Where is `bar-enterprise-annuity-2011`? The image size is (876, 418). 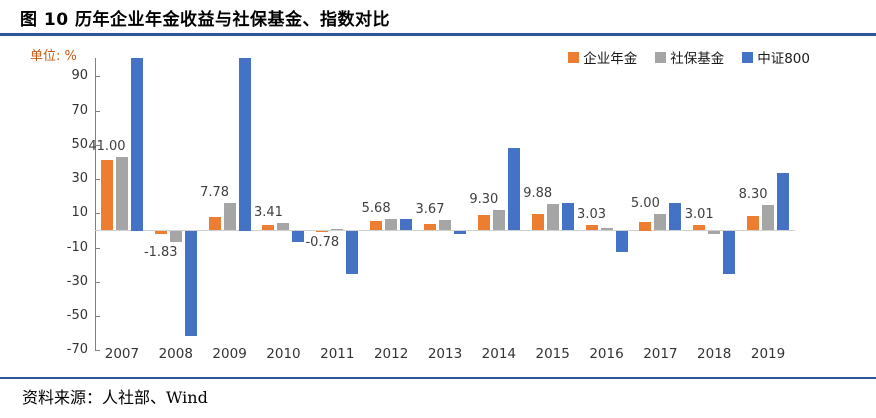
bar-enterprise-annuity-2011 is located at coordinates (322, 231).